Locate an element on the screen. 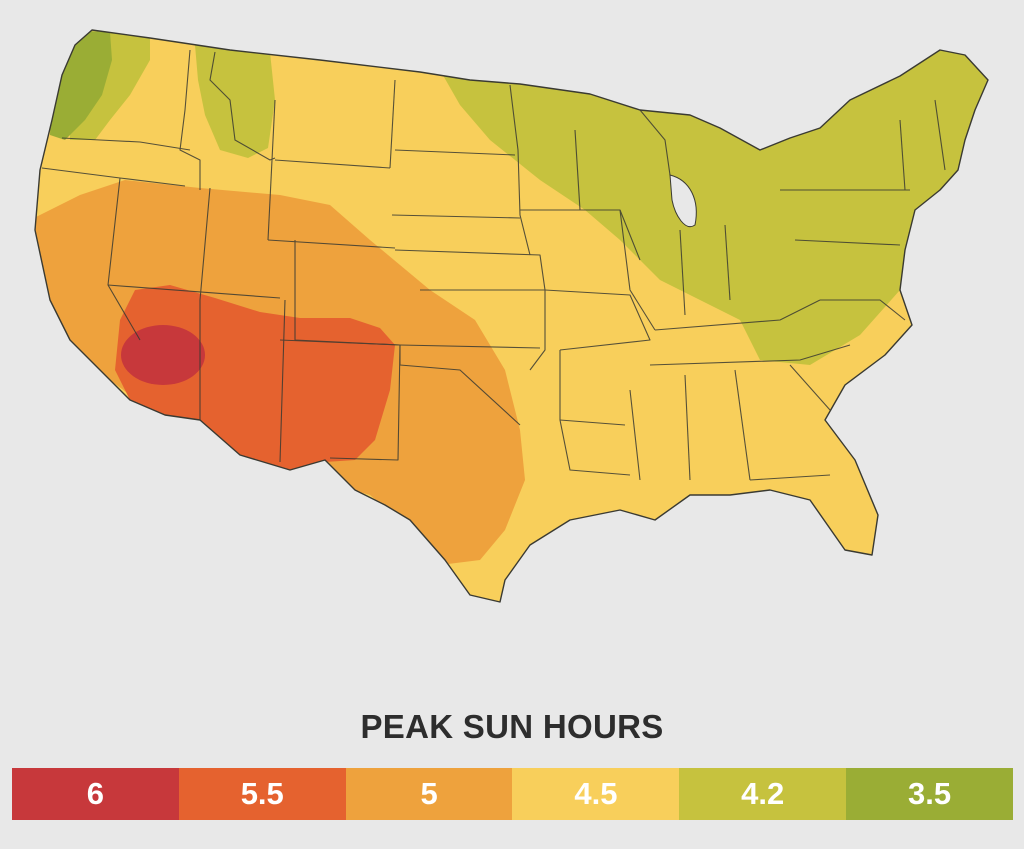 Image resolution: width=1024 pixels, height=849 pixels. legend-item-5: 5 is located at coordinates (429, 794).